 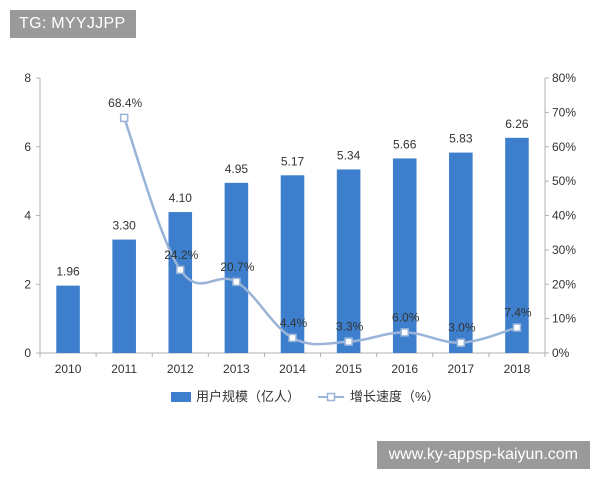 What do you see at coordinates (564, 284) in the screenshot?
I see `y-right-tick-label: 20%` at bounding box center [564, 284].